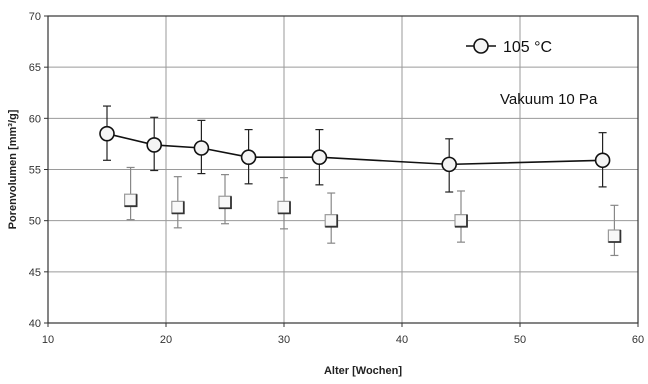  I want to click on y-tick-label: 70, so click(35, 17).